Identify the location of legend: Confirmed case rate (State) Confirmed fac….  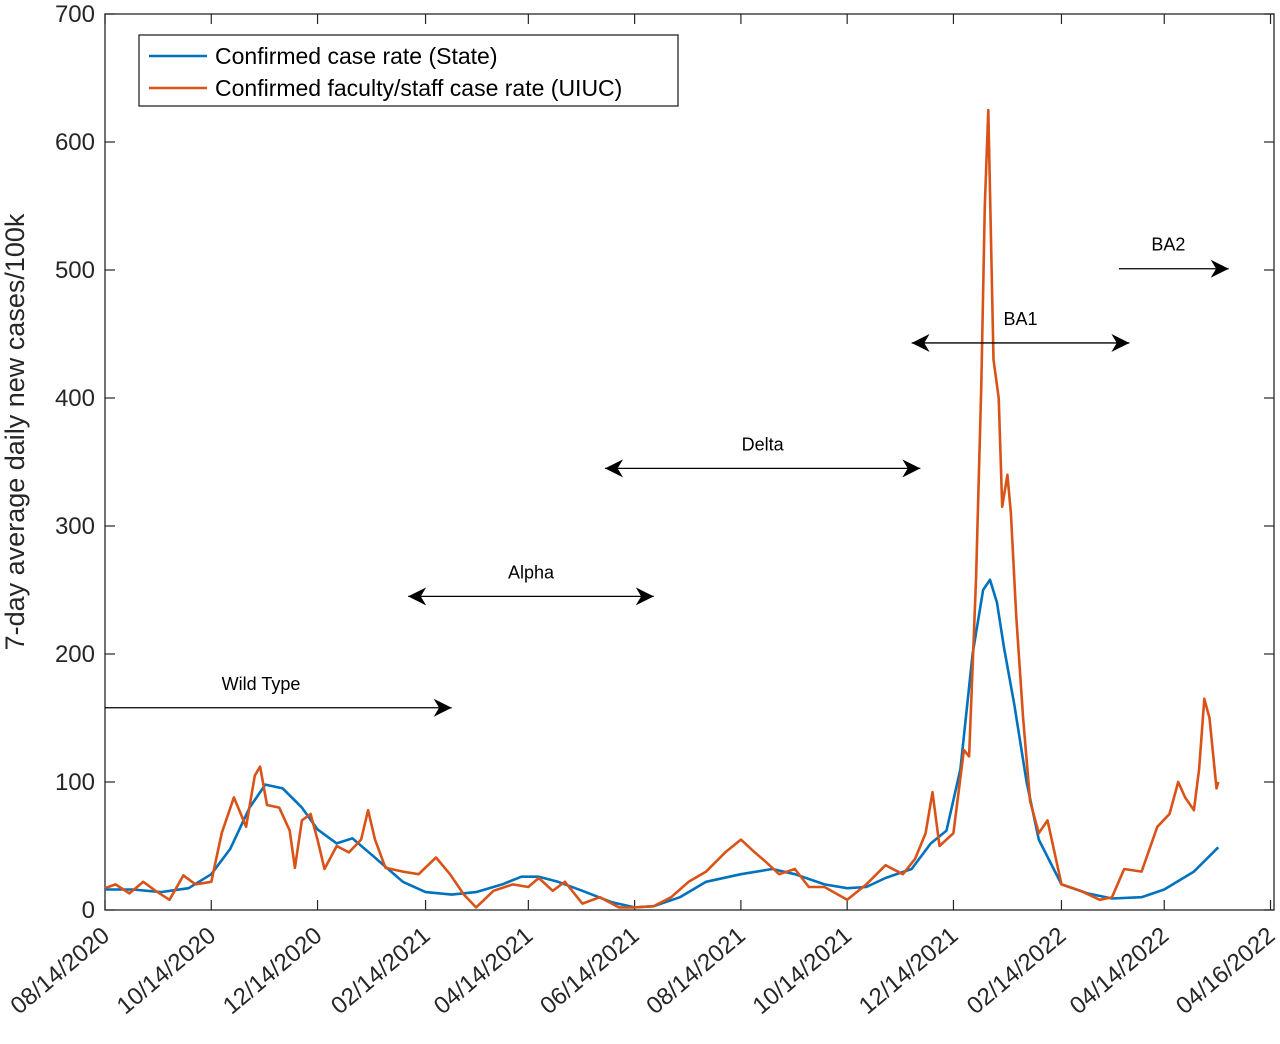
(408, 70).